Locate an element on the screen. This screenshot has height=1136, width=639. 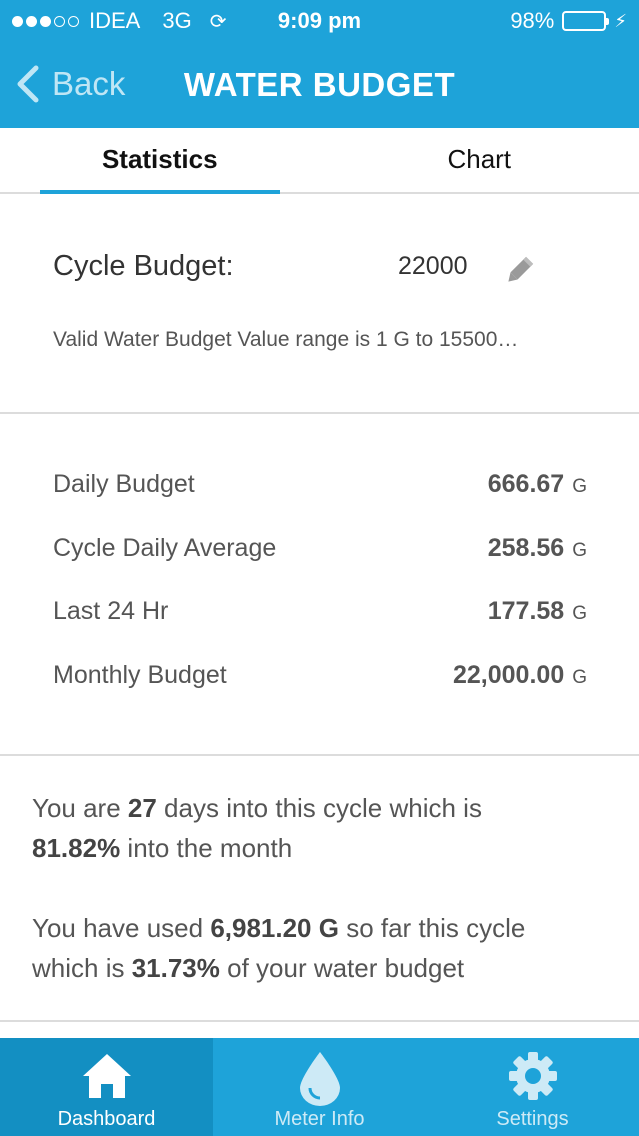
navigation-bar: Back WATER BUDGET is located at coordinates (319, 84).